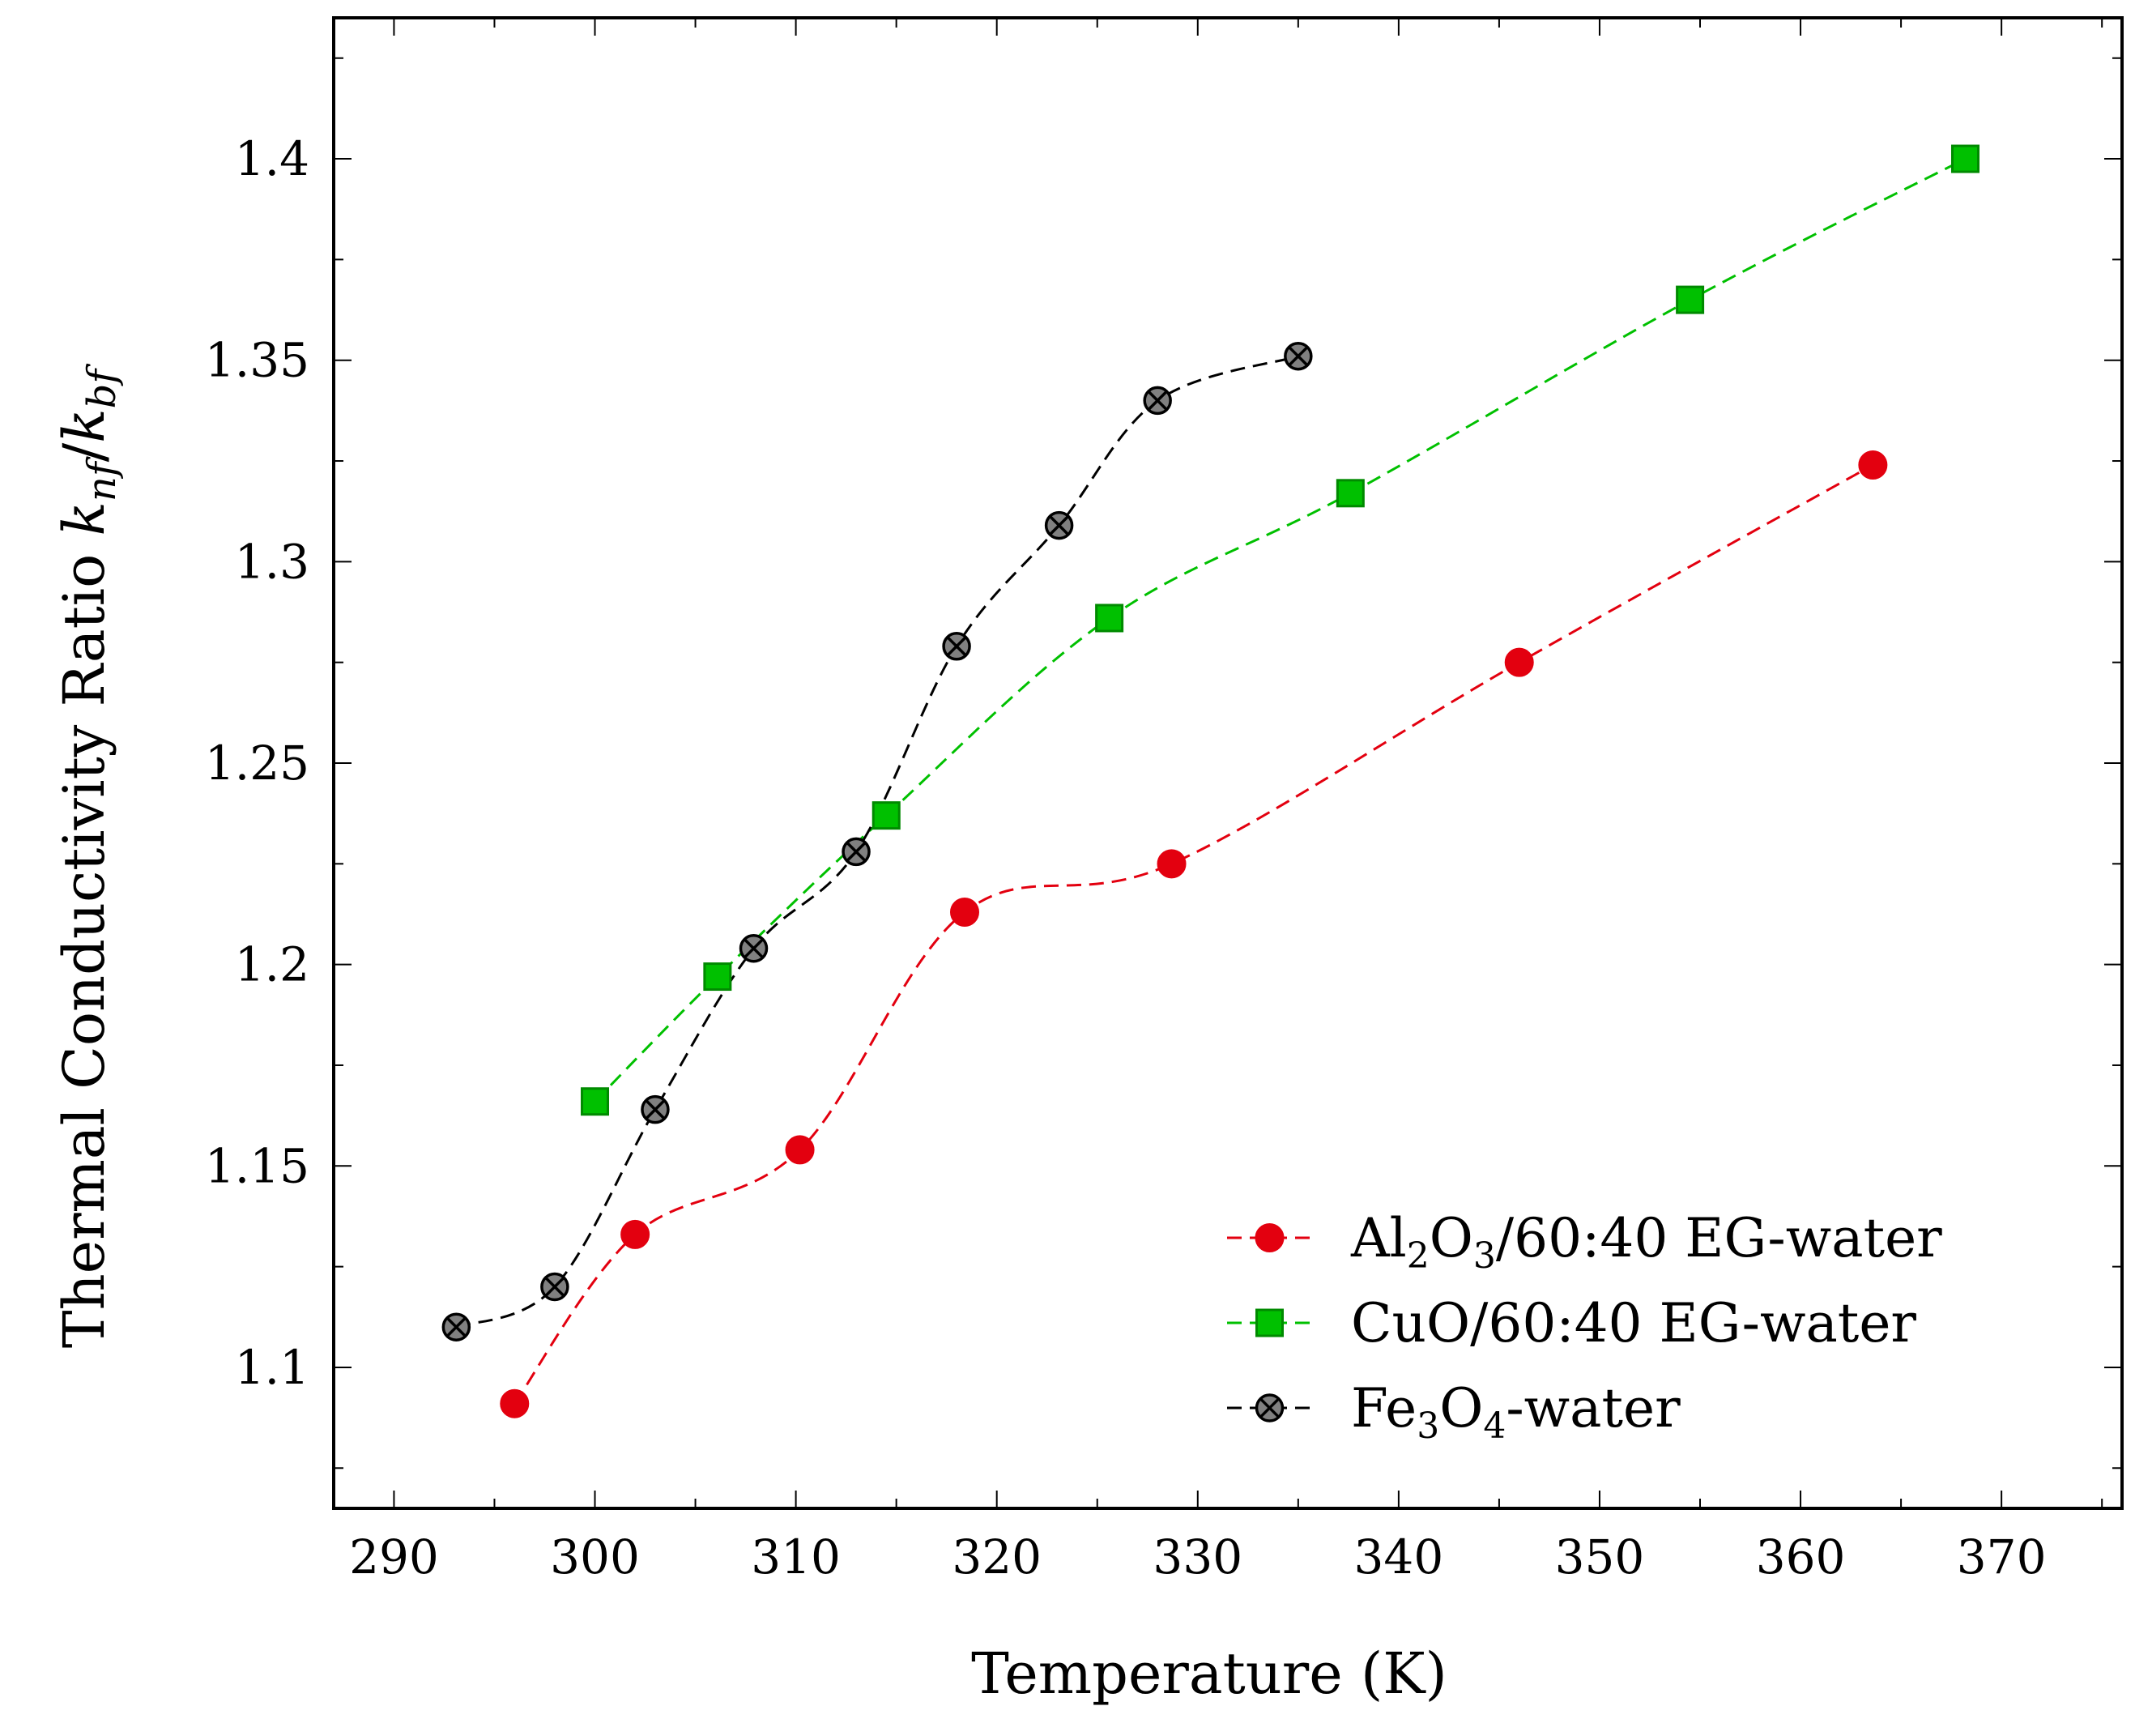 This screenshot has width=2135, height=1736. Describe the element at coordinates (1197, 1557) in the screenshot. I see `x-tick-label: 330` at that location.